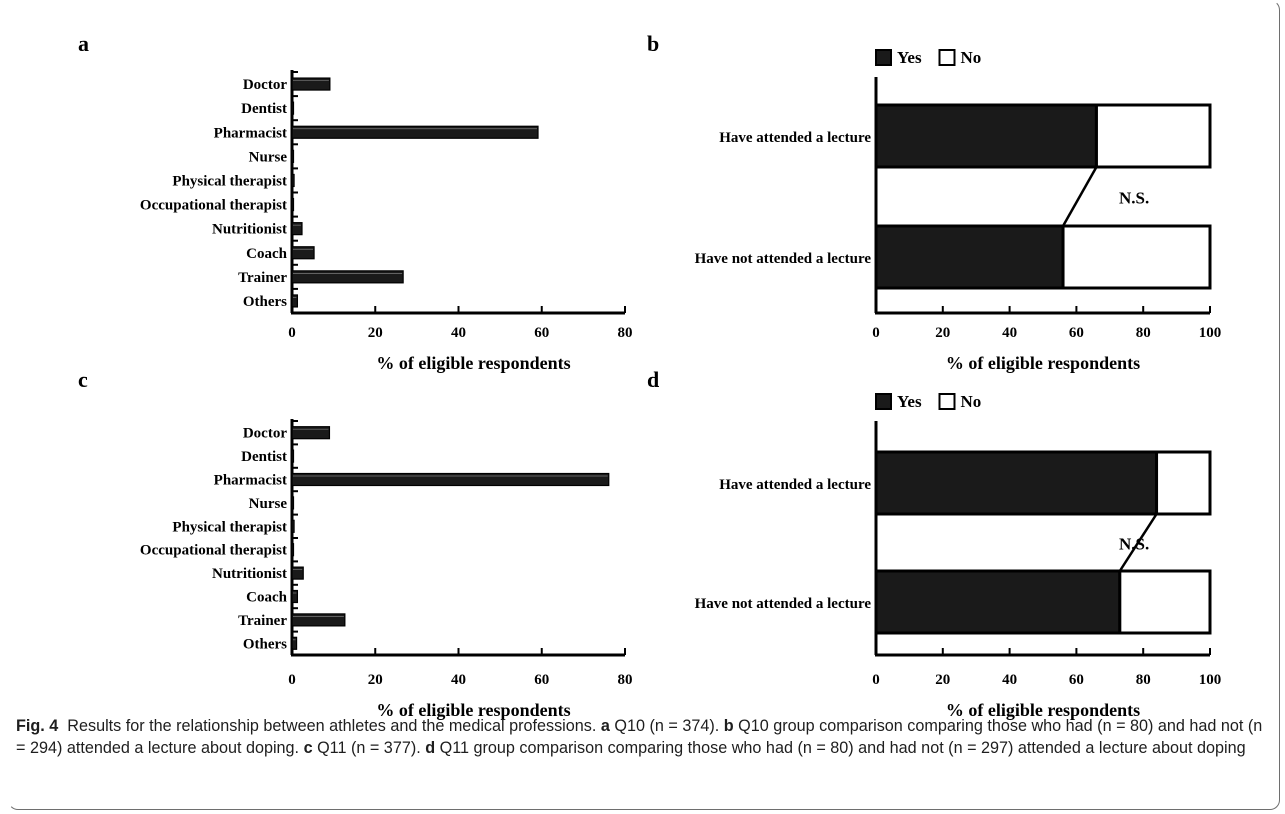 The width and height of the screenshot is (1285, 814). What do you see at coordinates (250, 481) in the screenshot?
I see `category-label-c: Pharmacist` at bounding box center [250, 481].